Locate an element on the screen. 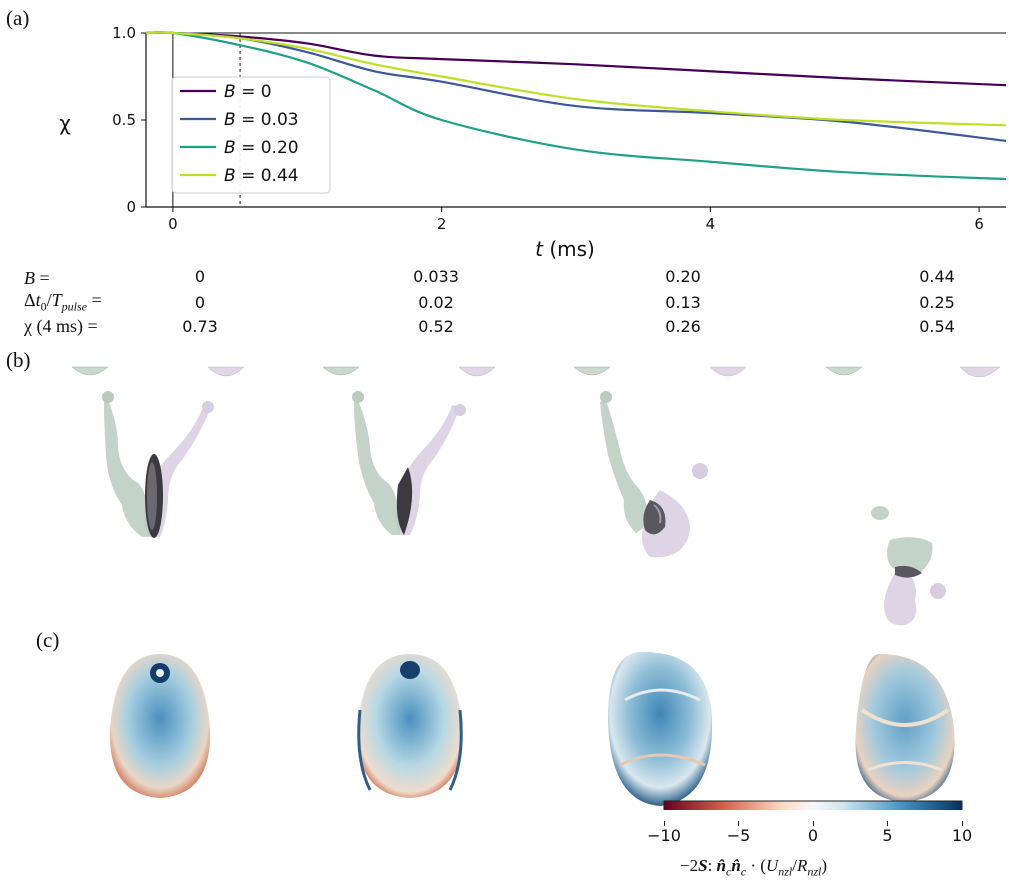 Image resolution: width=1009 pixels, height=882 pixels. legend-label-0: B = 0 is located at coordinates (248, 92).